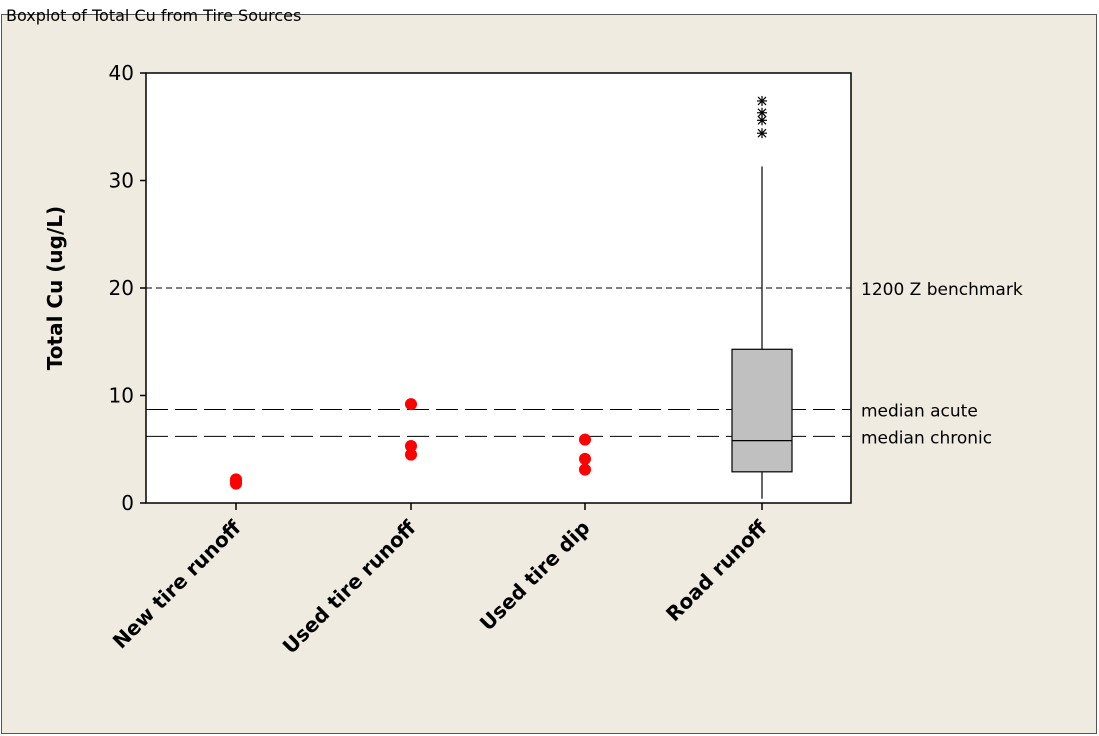 The image size is (1099, 736). I want to click on y-tick-label: 0, so click(127, 503).